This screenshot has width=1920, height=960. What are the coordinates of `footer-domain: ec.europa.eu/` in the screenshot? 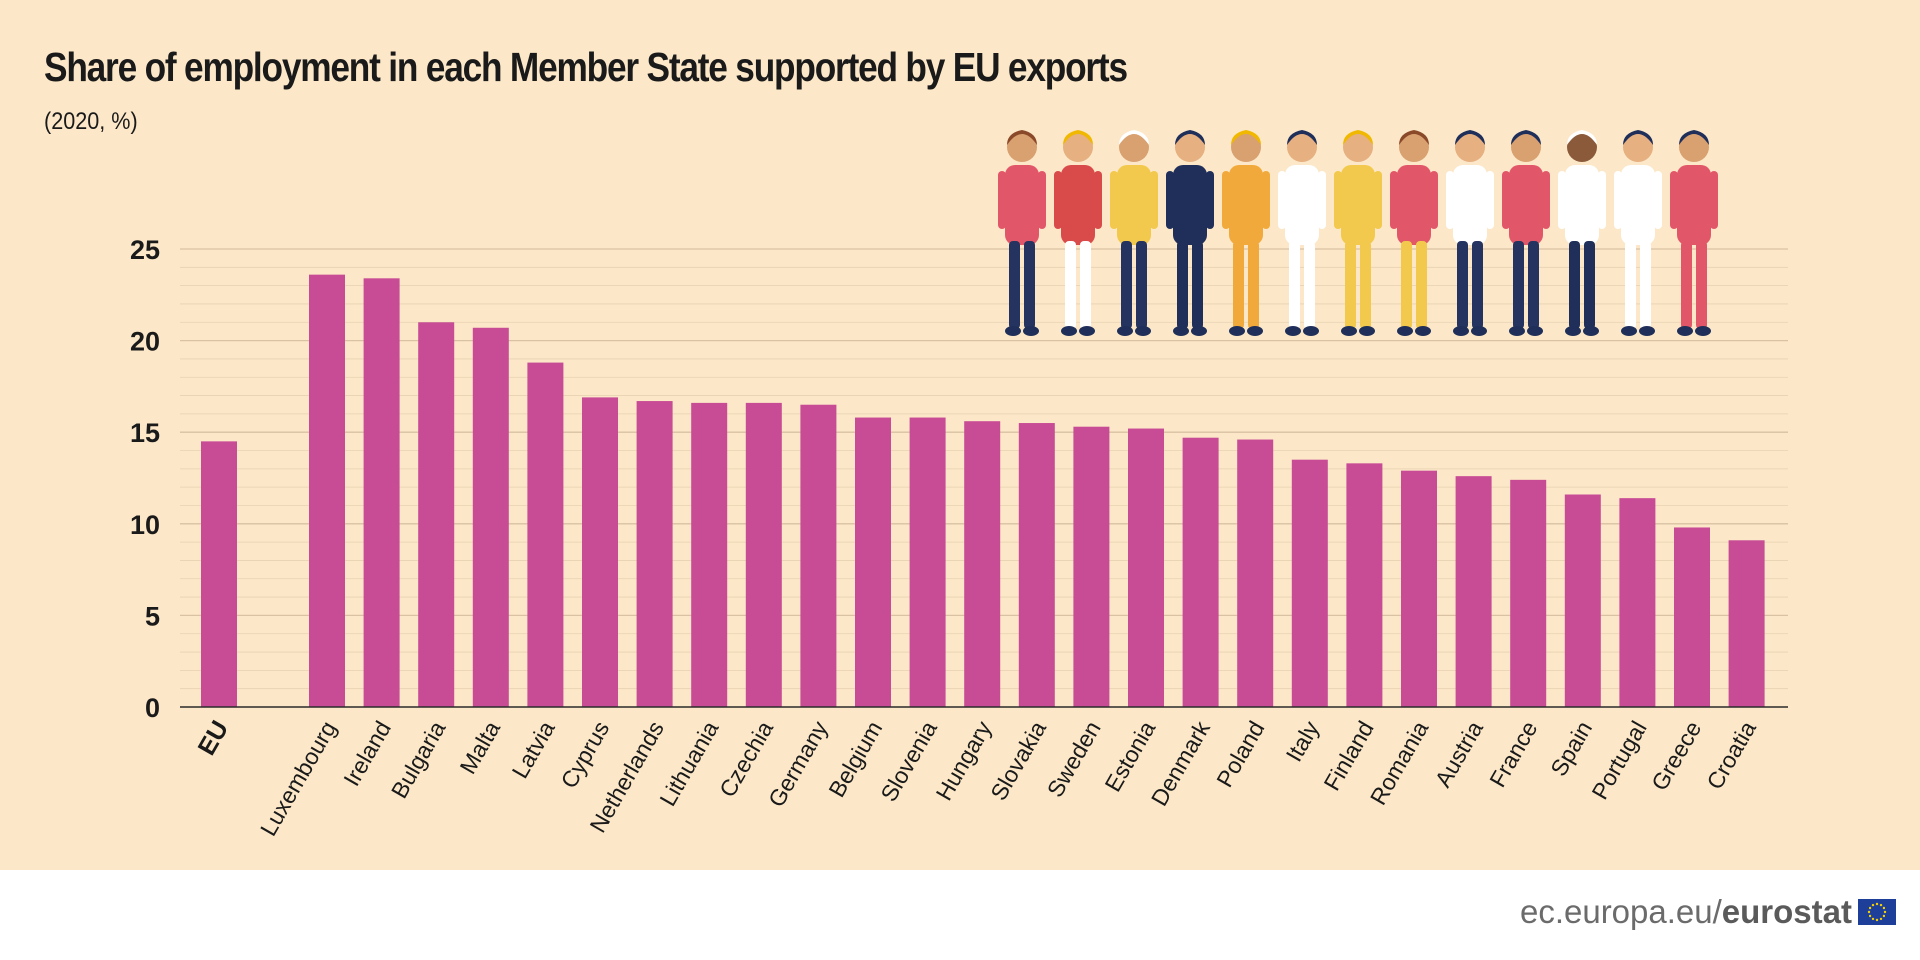 It's located at (1620, 911).